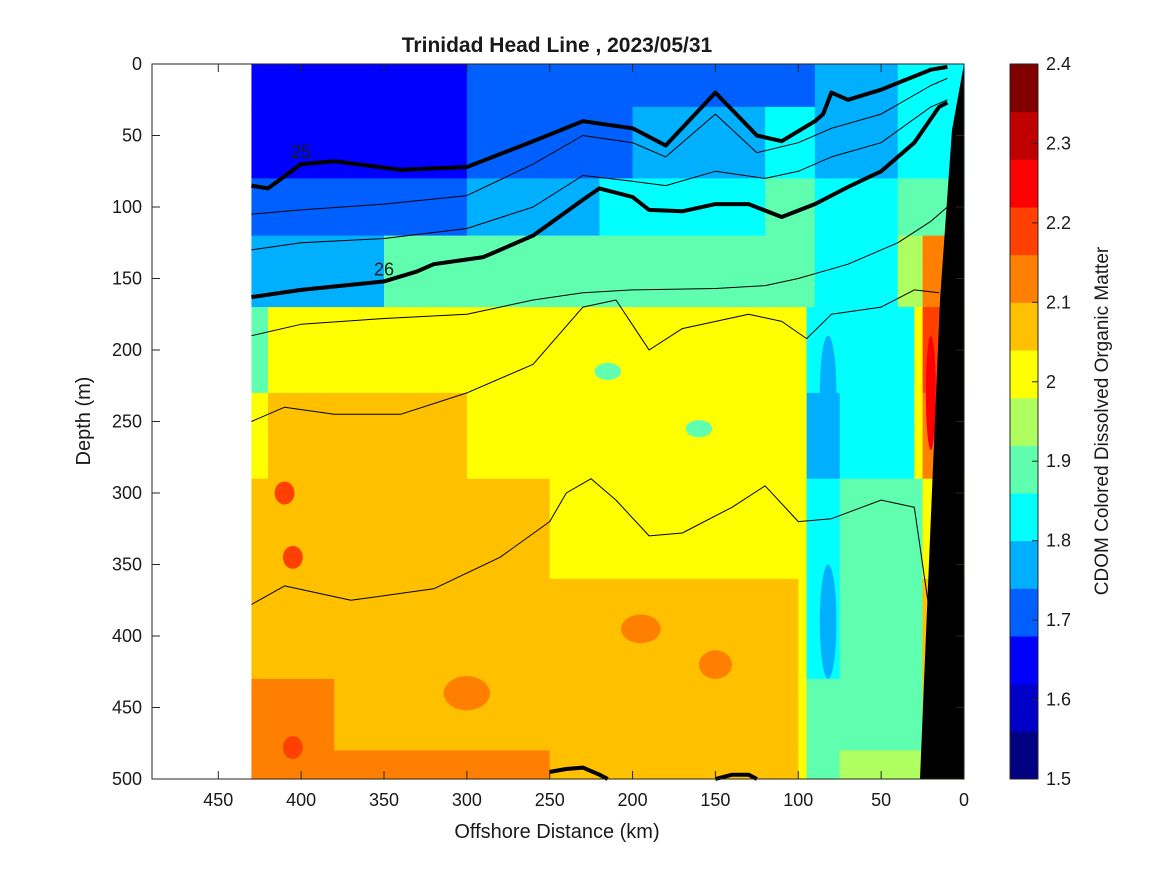 The width and height of the screenshot is (1167, 875). Describe the element at coordinates (1058, 64) in the screenshot. I see `colorbar-tick-label: 2.4` at that location.